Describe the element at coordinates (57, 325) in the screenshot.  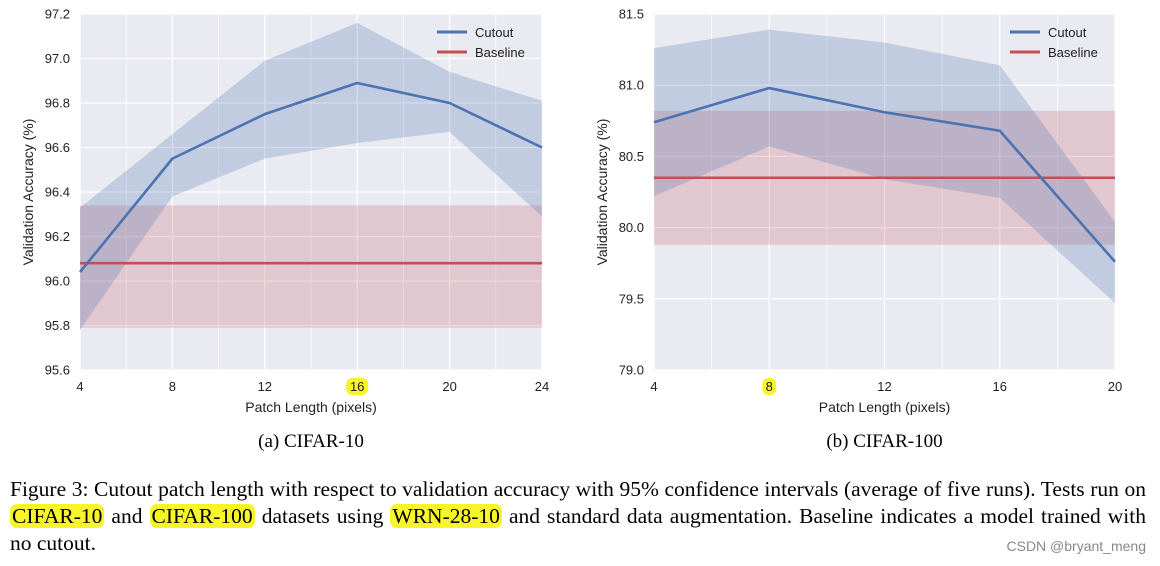
I see `y-tick-label: 95.8` at that location.